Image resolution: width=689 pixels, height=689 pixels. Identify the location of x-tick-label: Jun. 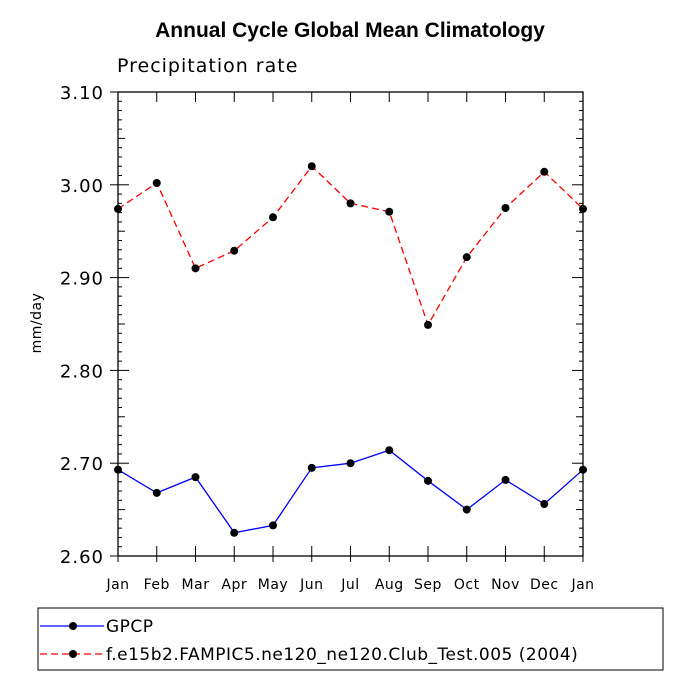
(311, 585).